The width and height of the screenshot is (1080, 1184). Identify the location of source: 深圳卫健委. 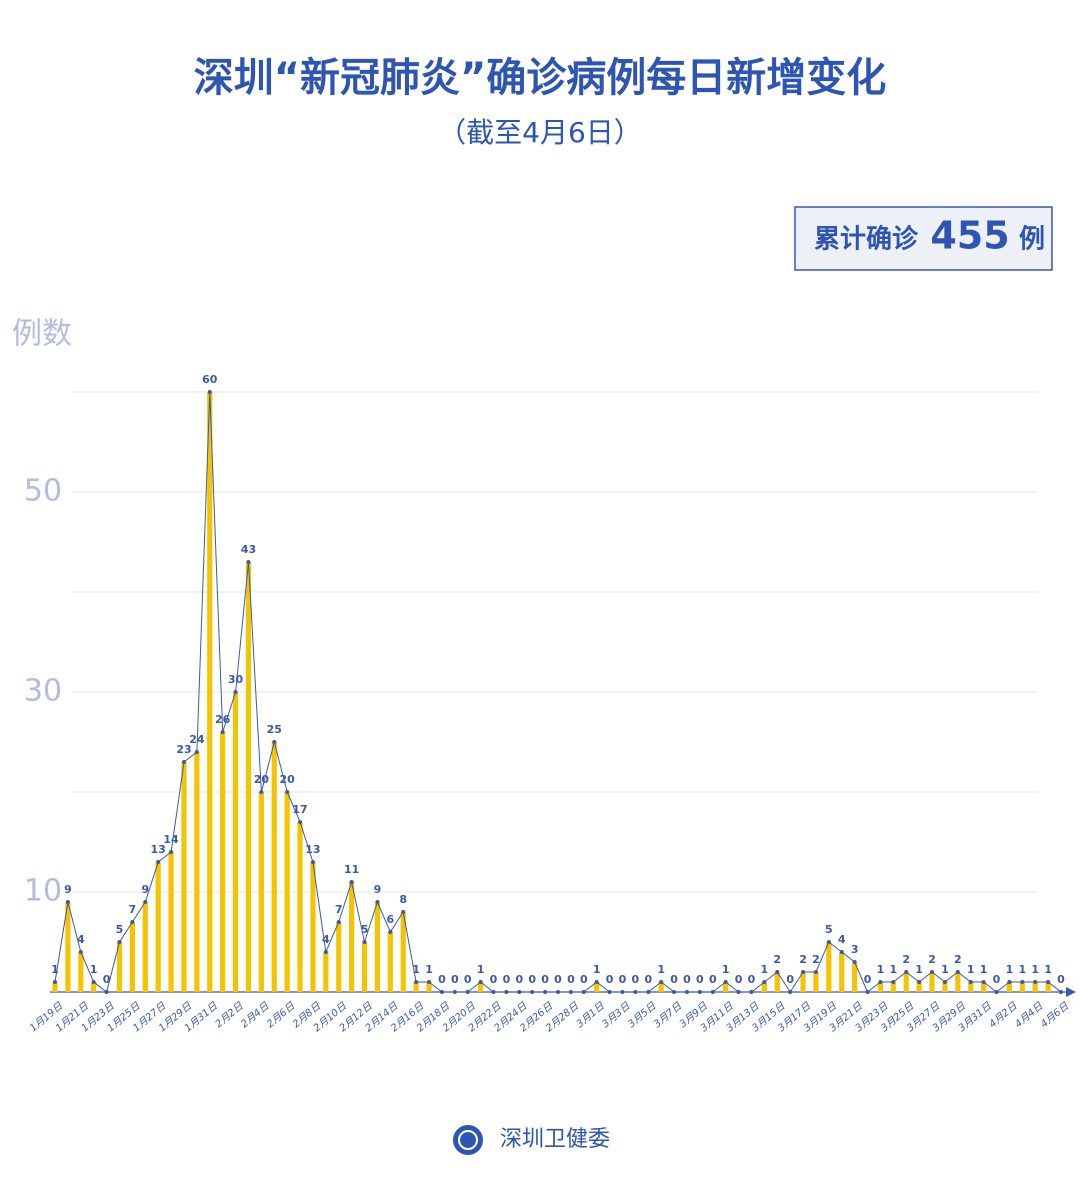
(555, 1139).